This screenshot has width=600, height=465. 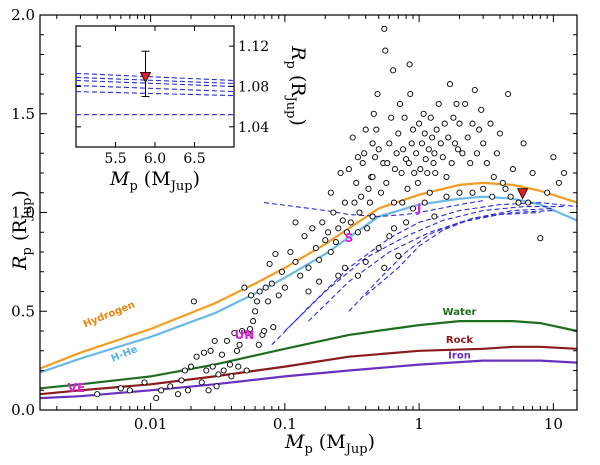 I want to click on inset-dashed-curves, so click(x=155, y=94).